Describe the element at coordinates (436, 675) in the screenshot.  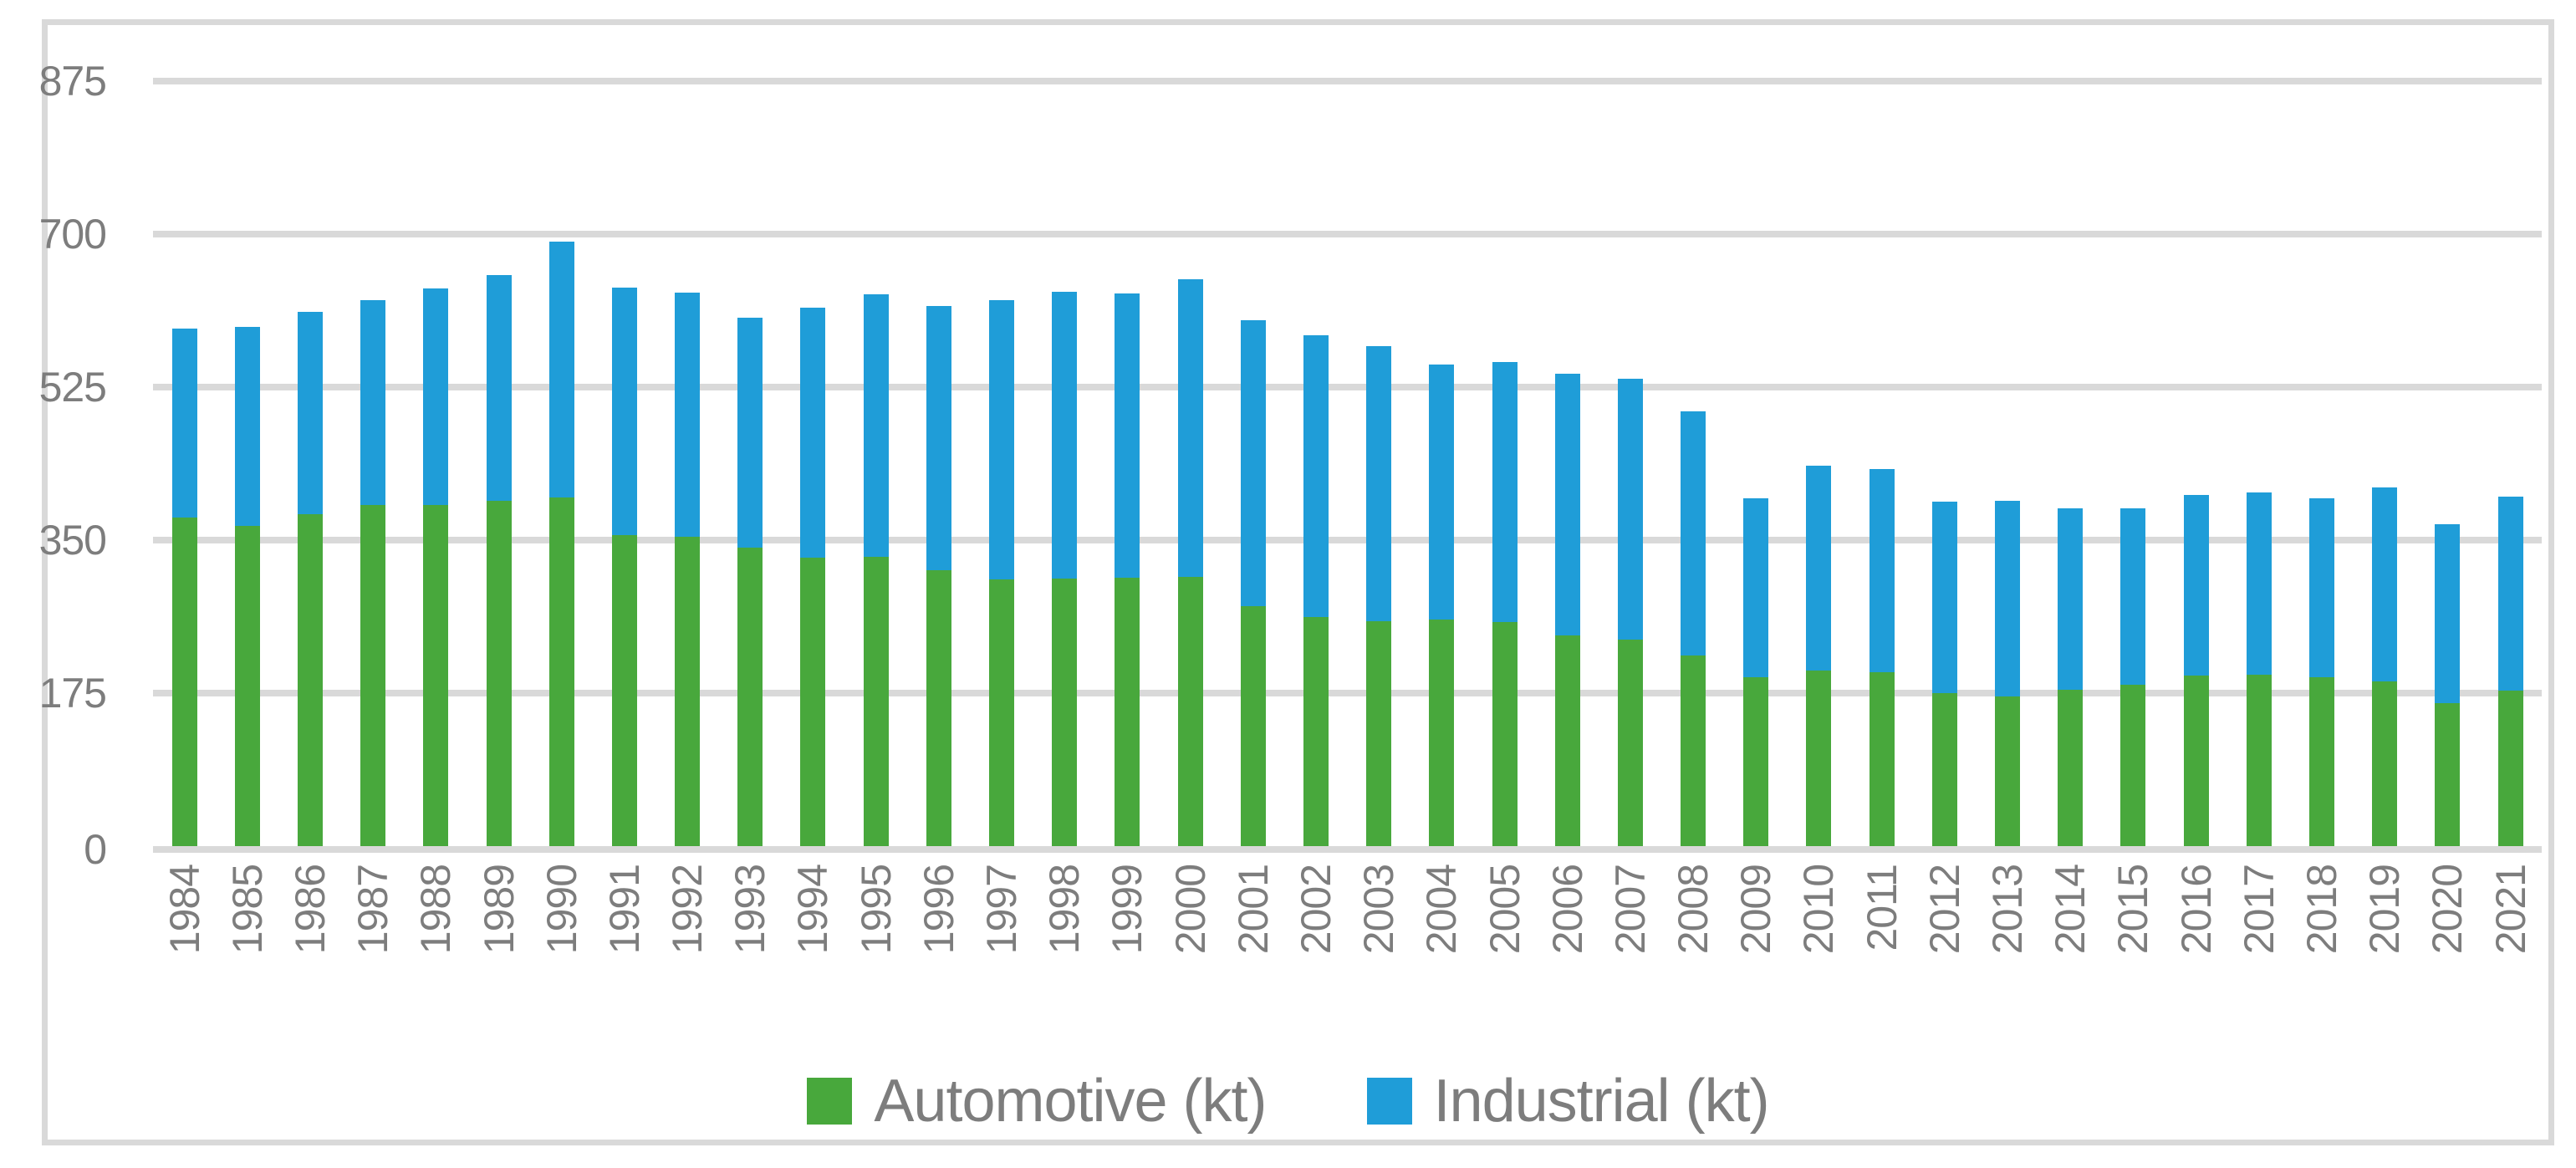
I see `bar-segment-automotive-1988` at that location.